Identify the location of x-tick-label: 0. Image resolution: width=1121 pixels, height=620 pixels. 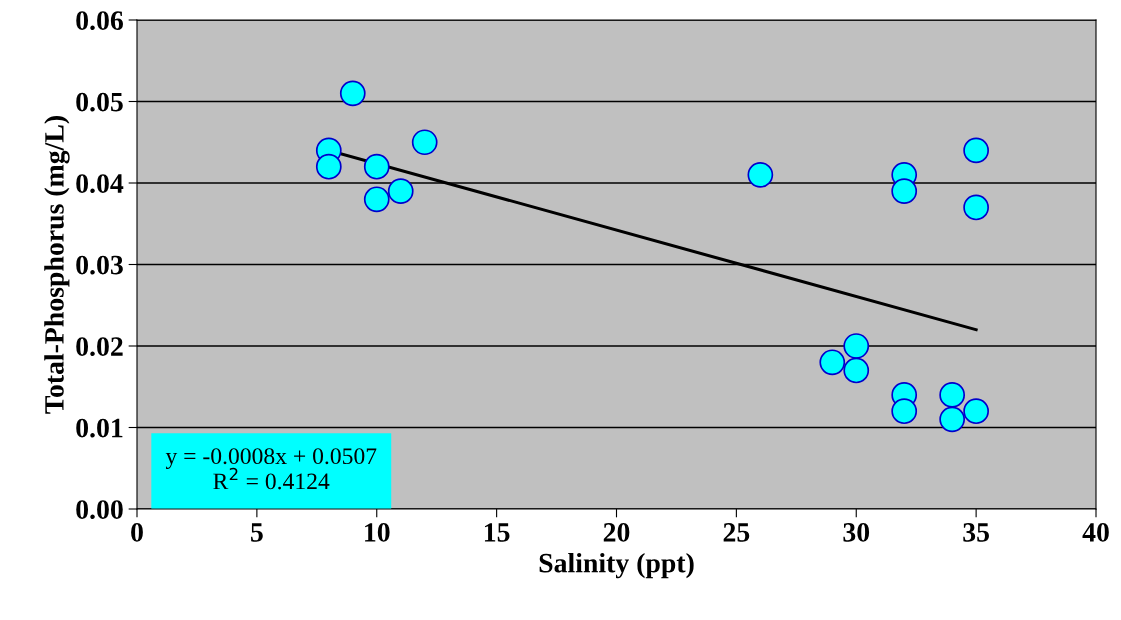
(137, 532).